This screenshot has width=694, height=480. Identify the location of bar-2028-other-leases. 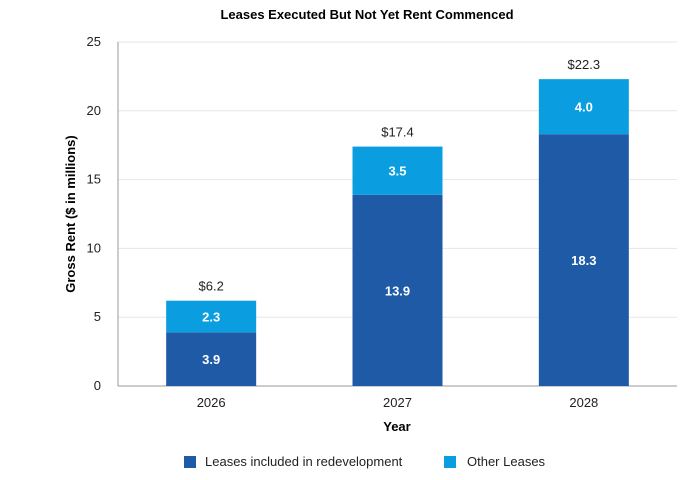
(583, 107).